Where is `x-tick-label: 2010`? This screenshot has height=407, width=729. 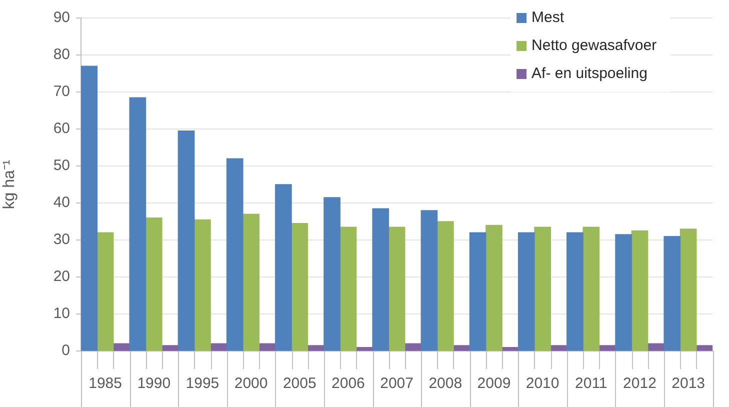 x-tick-label: 2010 is located at coordinates (543, 383).